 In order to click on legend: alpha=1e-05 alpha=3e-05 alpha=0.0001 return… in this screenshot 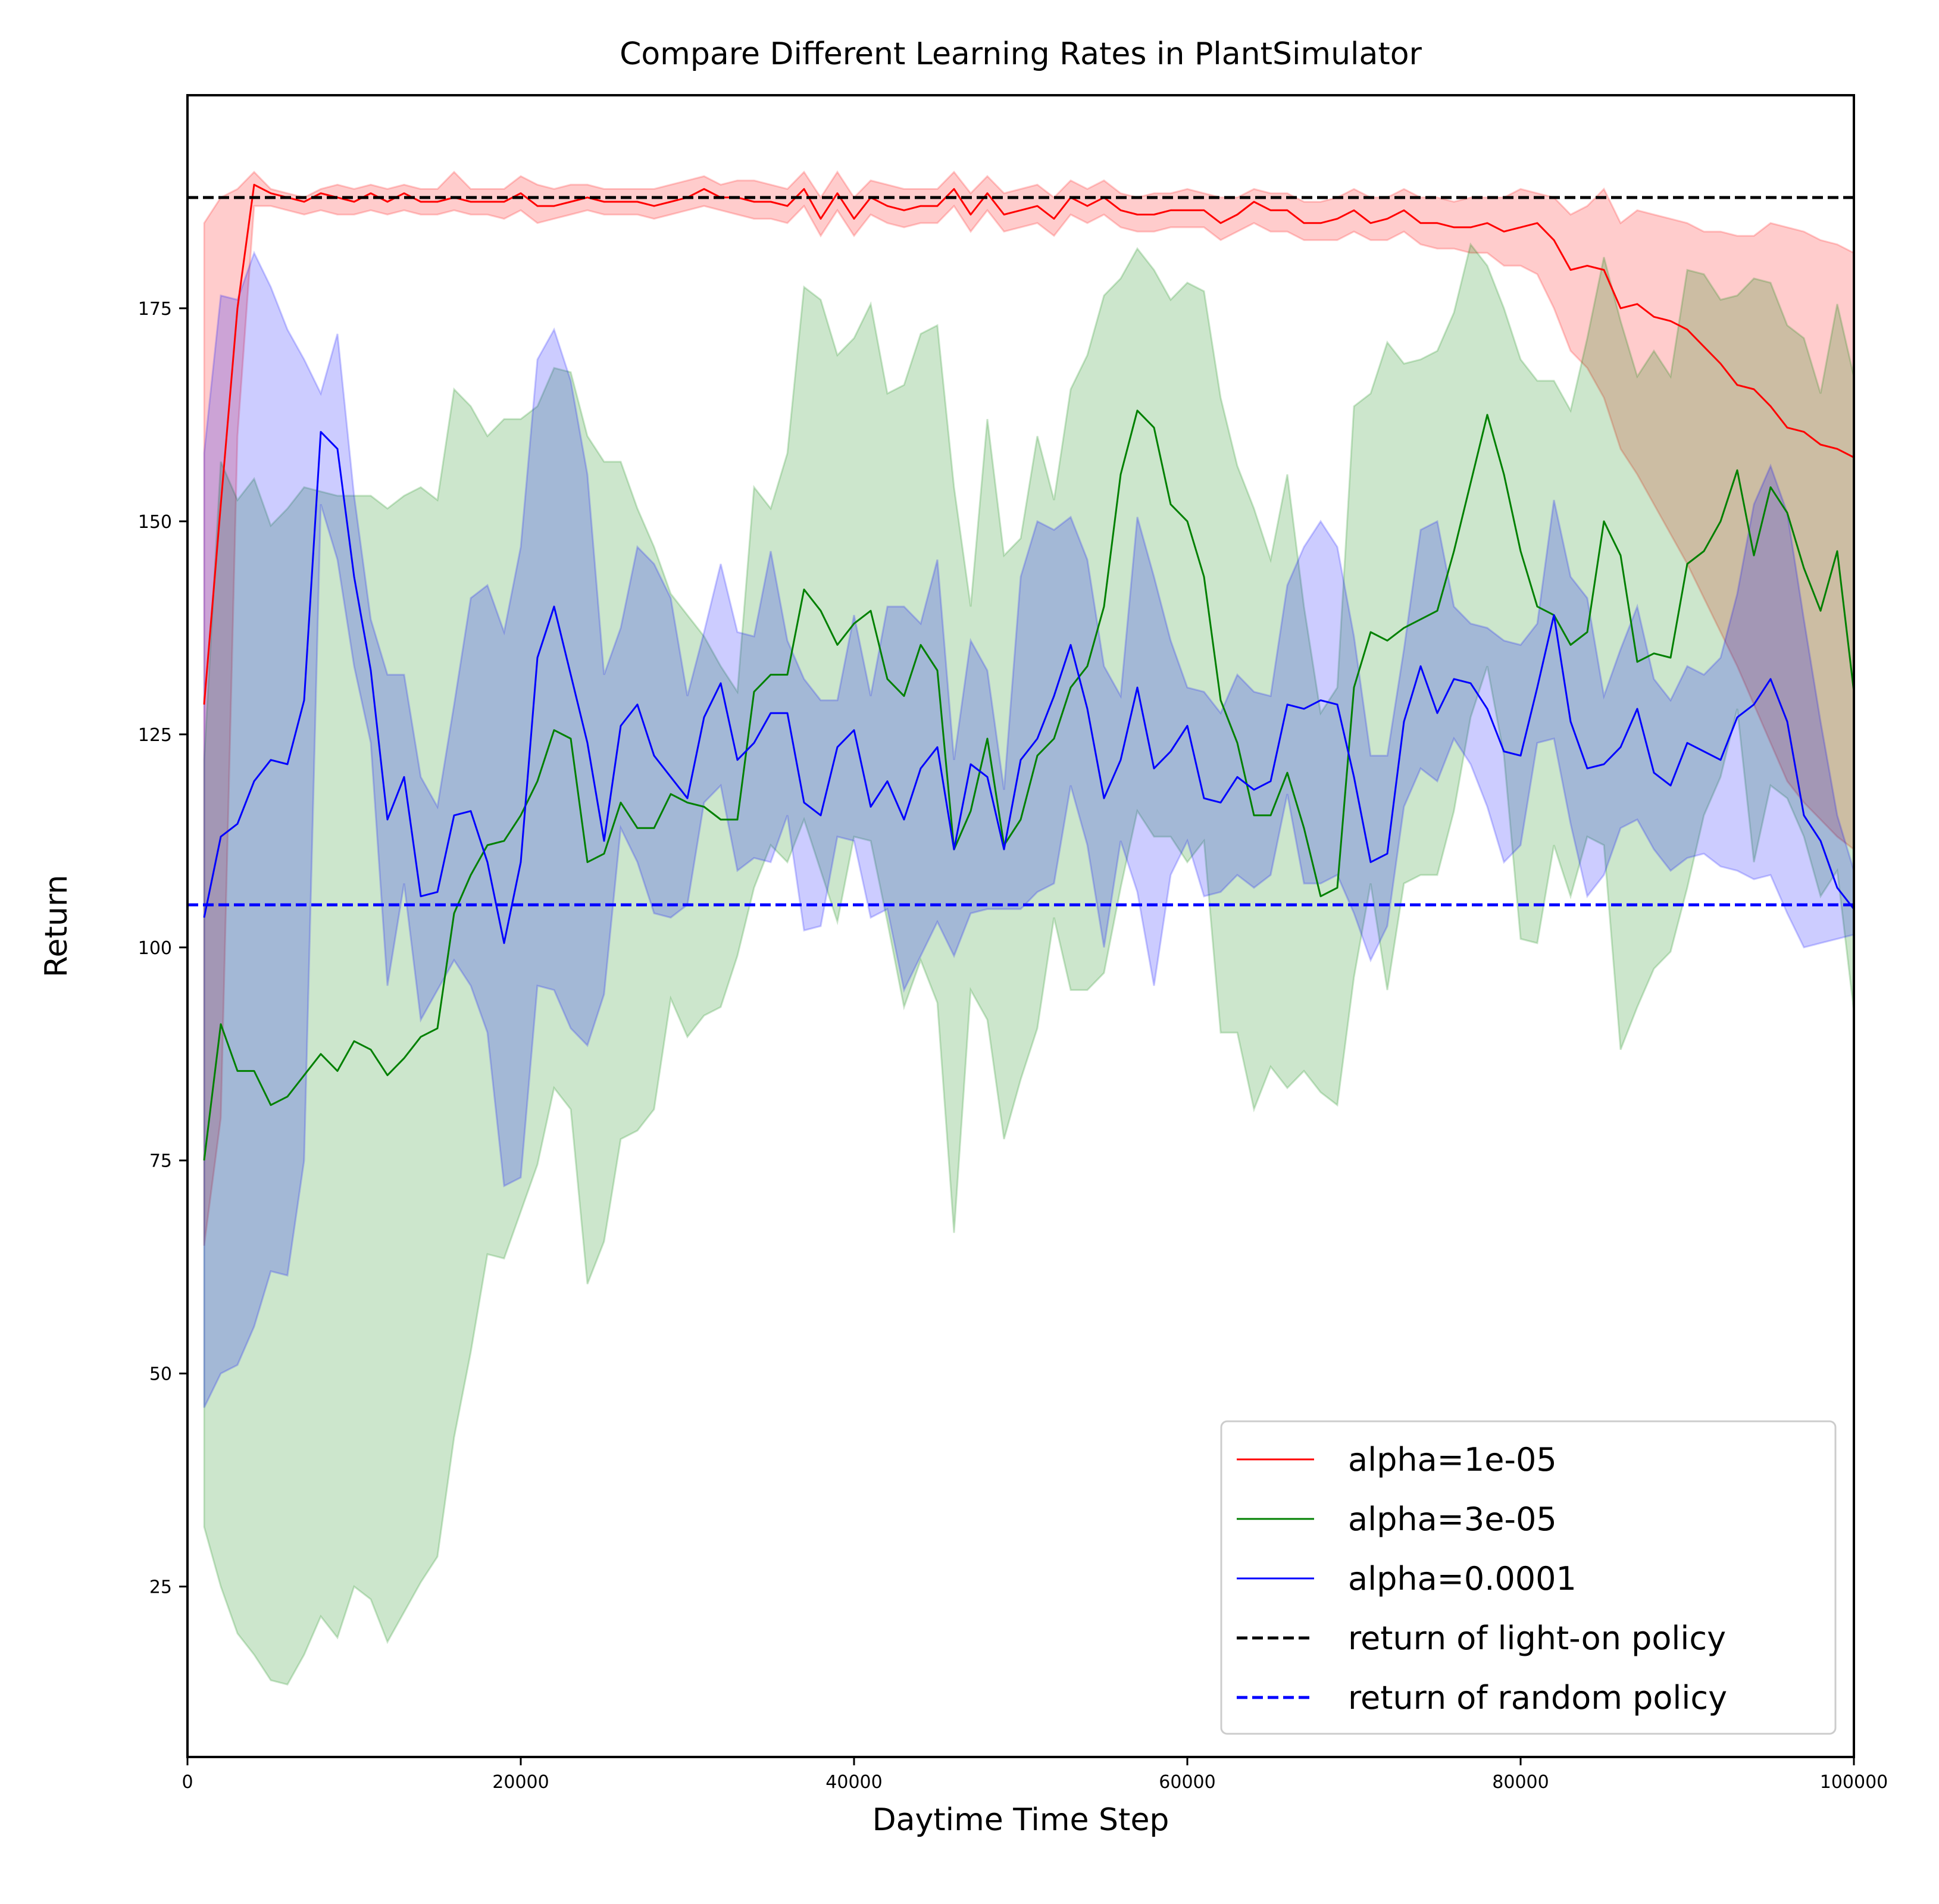, I will do `click(1528, 1577)`.